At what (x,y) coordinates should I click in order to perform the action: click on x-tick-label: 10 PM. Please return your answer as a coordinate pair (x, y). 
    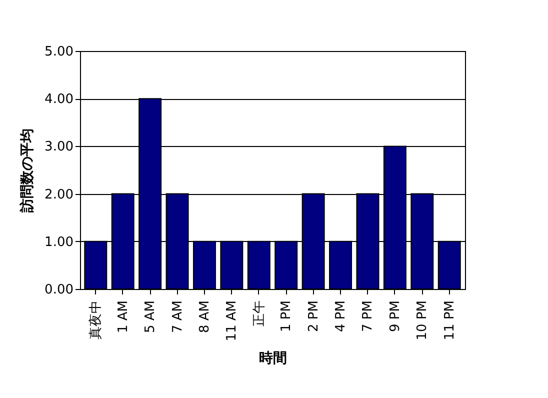
    Looking at the image, I should click on (422, 320).